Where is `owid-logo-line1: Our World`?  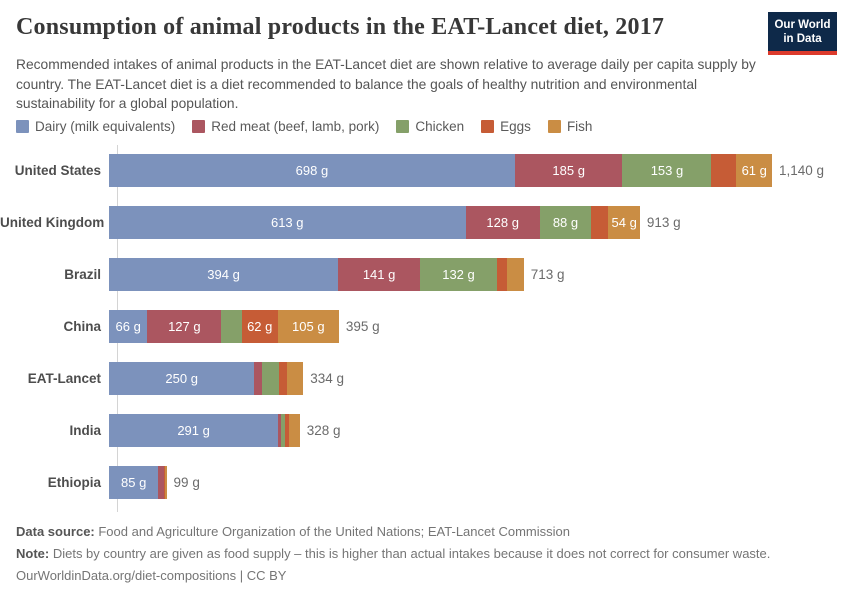
owid-logo-line1: Our World is located at coordinates (802, 25).